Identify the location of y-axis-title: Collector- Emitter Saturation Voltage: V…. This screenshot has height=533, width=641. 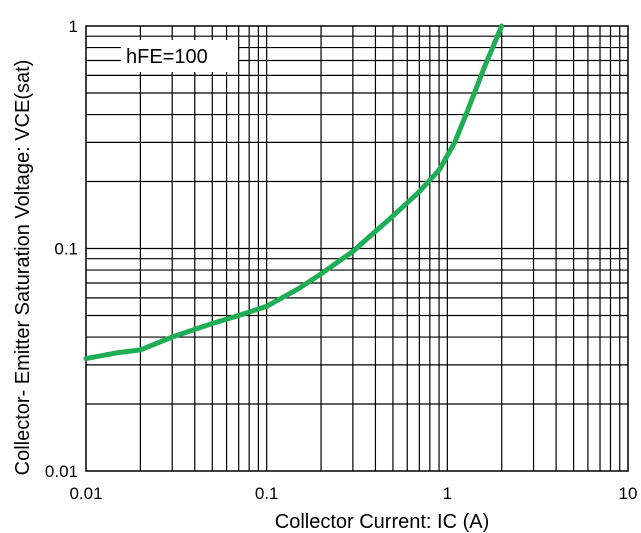
(23, 268).